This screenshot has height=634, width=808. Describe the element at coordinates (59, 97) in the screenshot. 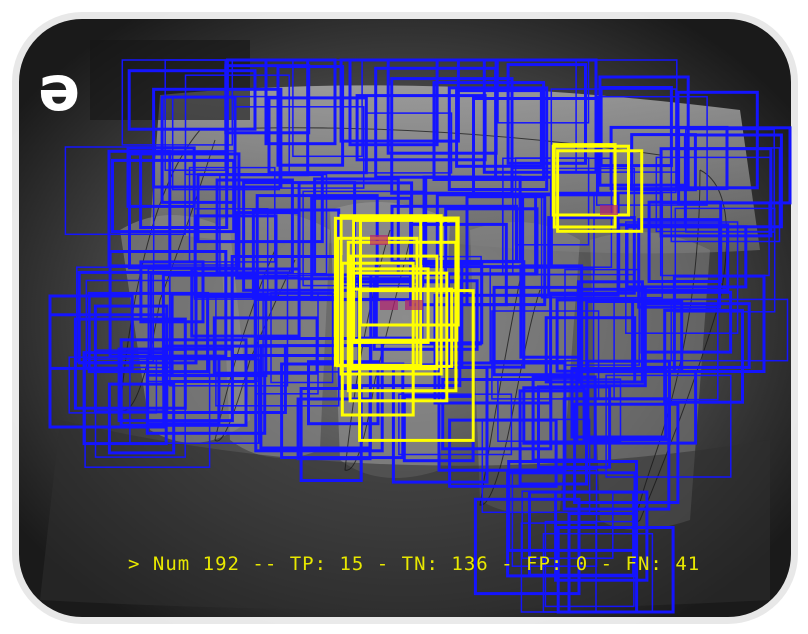

I see `film-orientation-marker: e` at that location.